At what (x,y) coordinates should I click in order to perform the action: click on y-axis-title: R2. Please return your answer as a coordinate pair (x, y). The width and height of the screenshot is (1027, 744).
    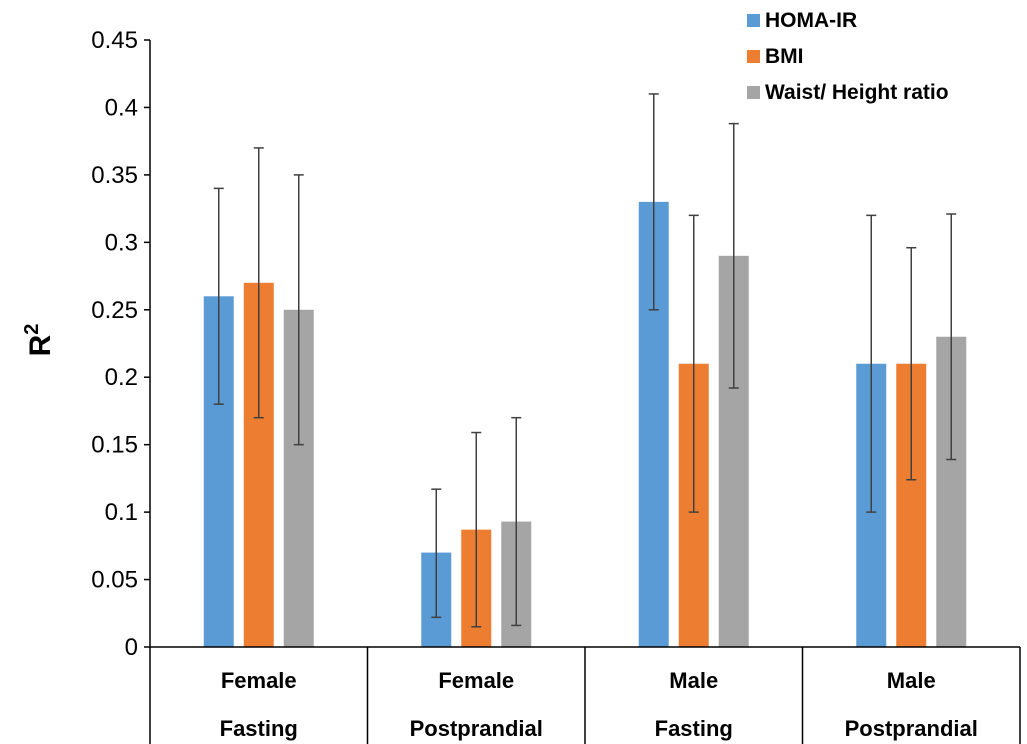
    Looking at the image, I should click on (39, 340).